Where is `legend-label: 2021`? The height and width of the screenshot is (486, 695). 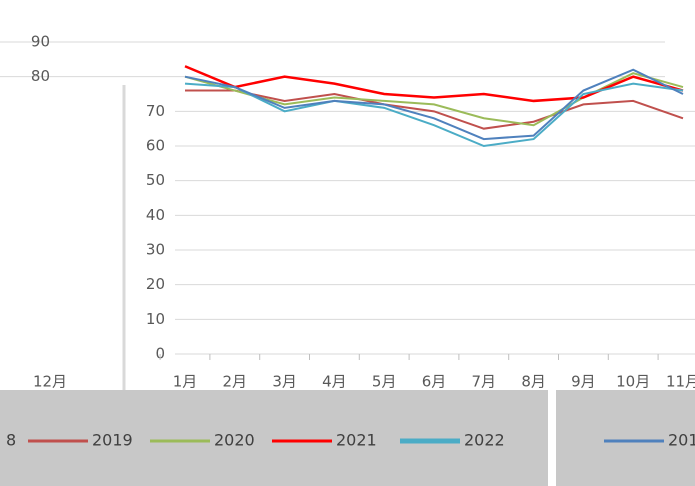 legend-label: 2021 is located at coordinates (356, 440).